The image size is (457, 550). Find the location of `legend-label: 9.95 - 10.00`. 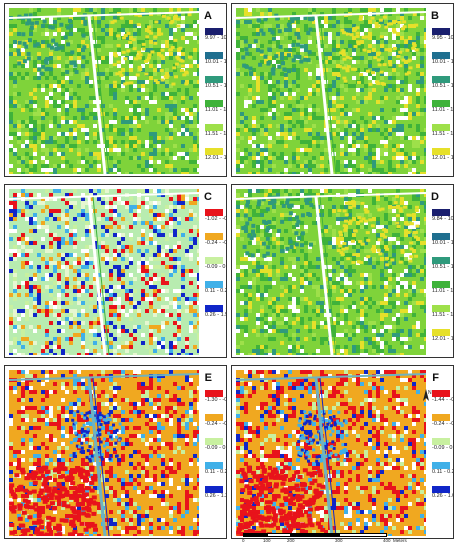

legend-label: 9.95 - 10.00 is located at coordinates (443, 38).